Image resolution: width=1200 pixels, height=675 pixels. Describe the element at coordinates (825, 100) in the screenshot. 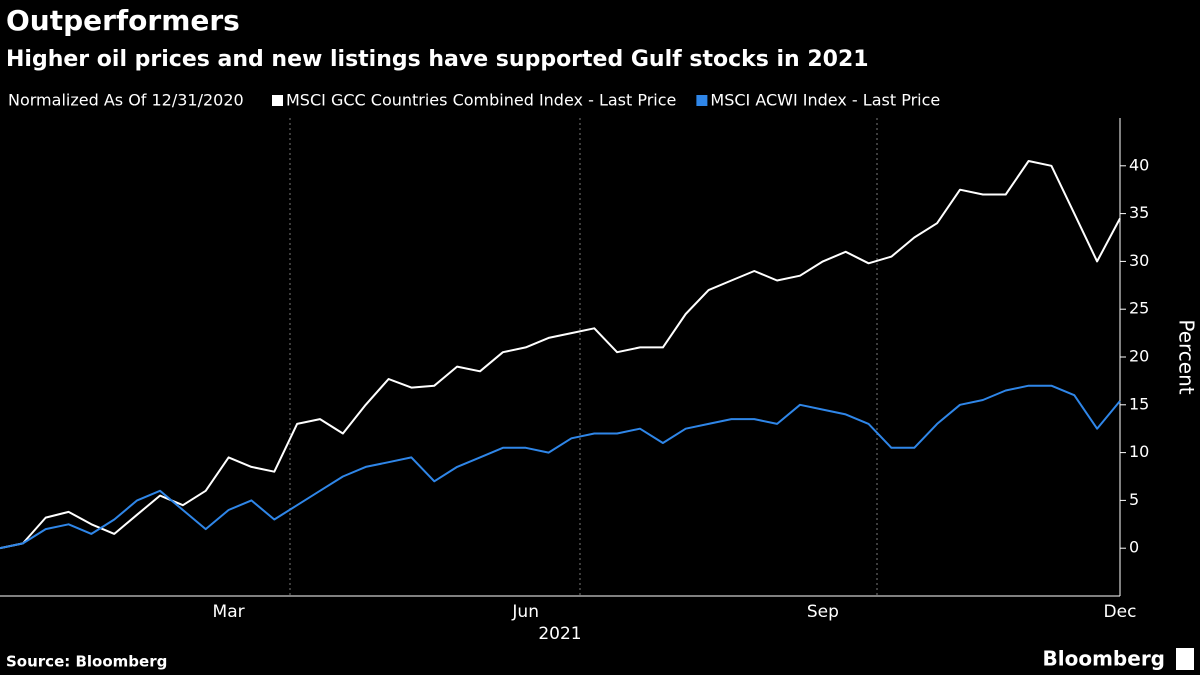

I see `legend-label: MSCI ACWI Index - Last Price` at that location.